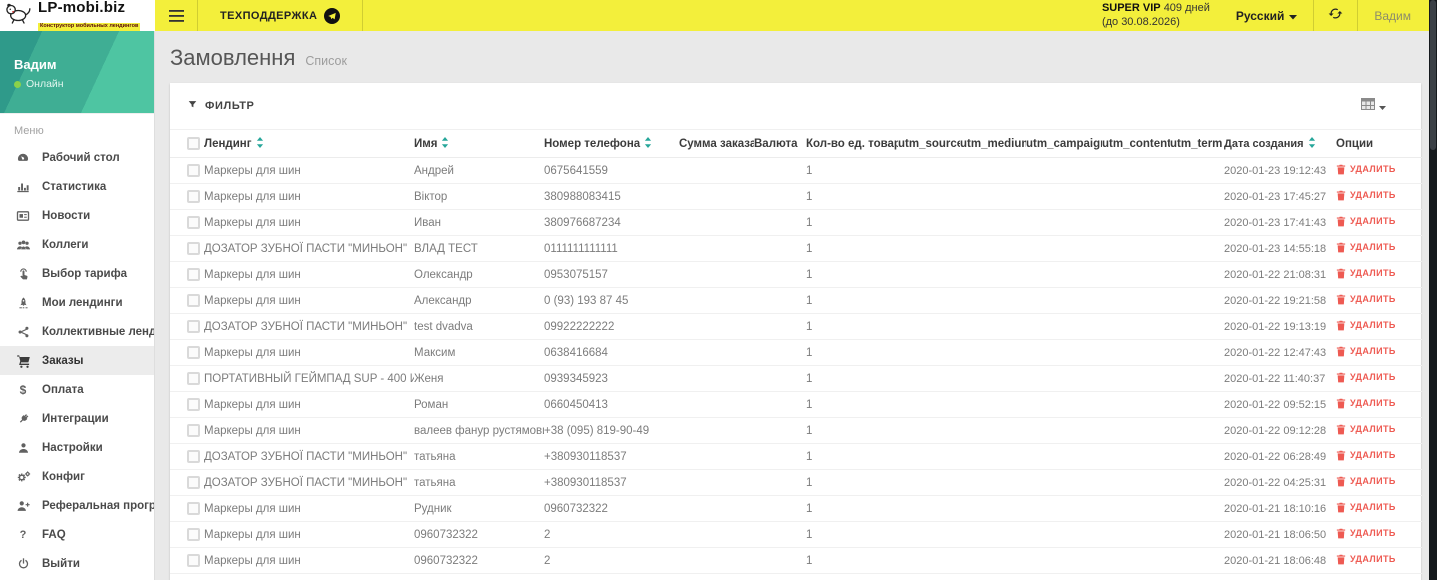 The height and width of the screenshot is (580, 1437). Describe the element at coordinates (795, 57) in the screenshot. I see `page-header: Замовлення Список` at that location.